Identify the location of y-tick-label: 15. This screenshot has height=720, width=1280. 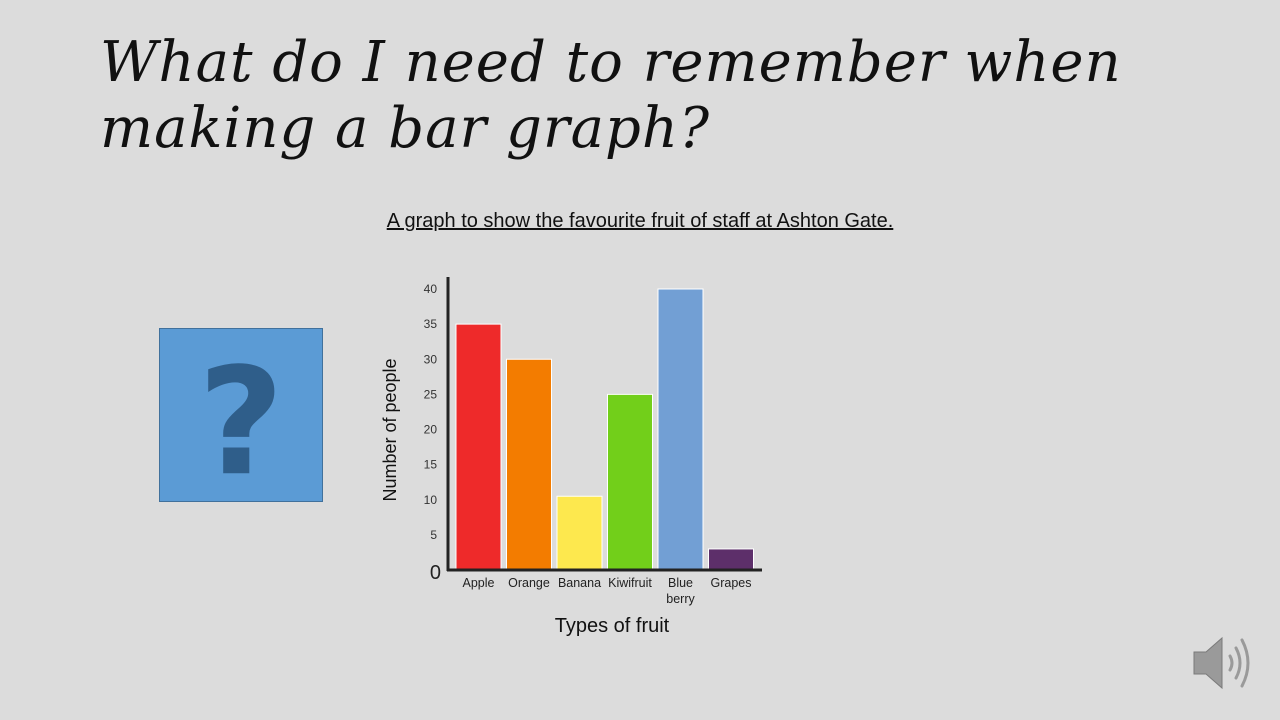
(431, 465).